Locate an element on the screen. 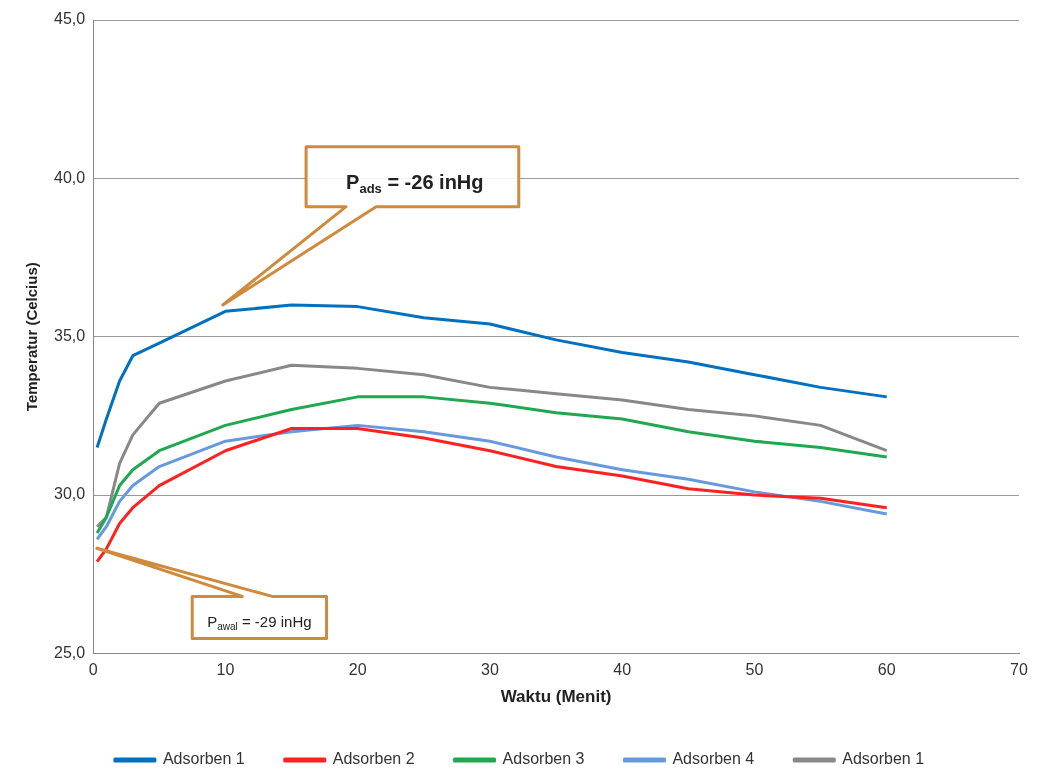  legend-label: Adsorben 4 is located at coordinates (713, 759).